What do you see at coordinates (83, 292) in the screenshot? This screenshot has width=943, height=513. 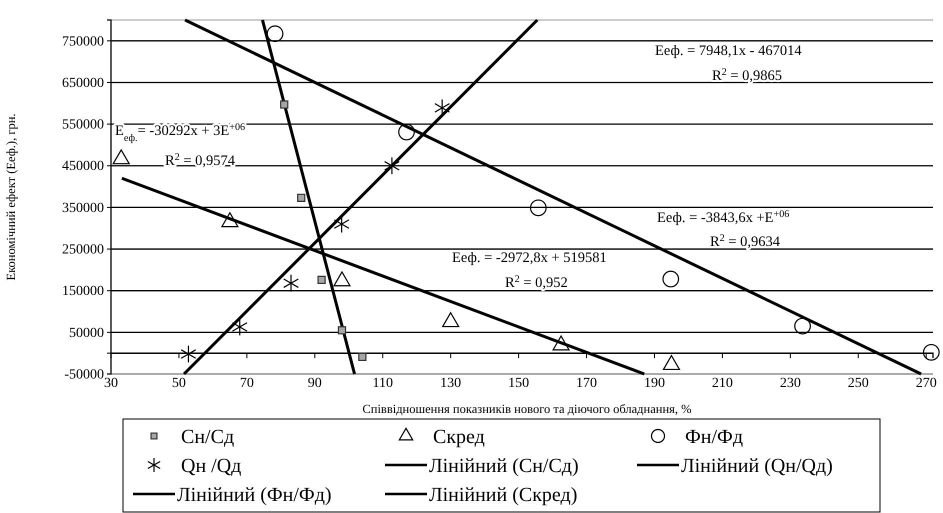 I see `y-tick-label: 150000` at bounding box center [83, 292].